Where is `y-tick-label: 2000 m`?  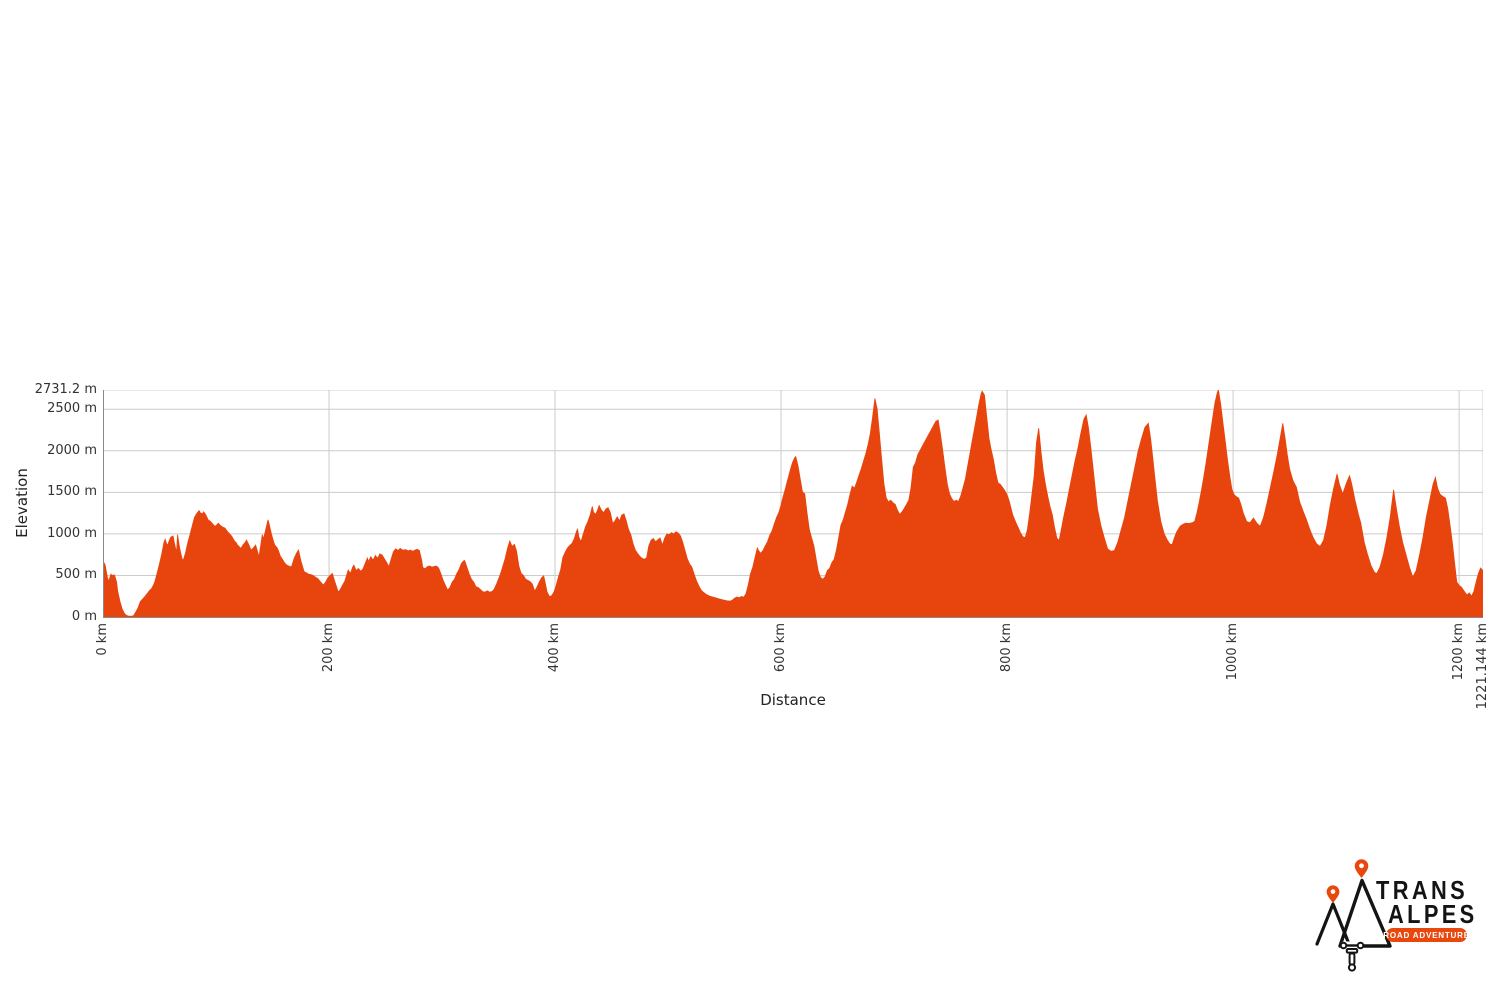
y-tick-label: 2000 m is located at coordinates (72, 450).